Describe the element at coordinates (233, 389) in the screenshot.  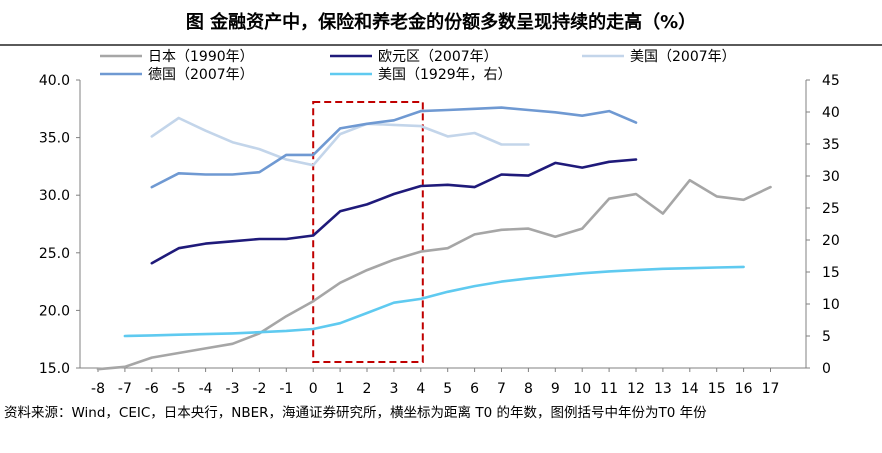
I see `x-tick-label: -3` at that location.